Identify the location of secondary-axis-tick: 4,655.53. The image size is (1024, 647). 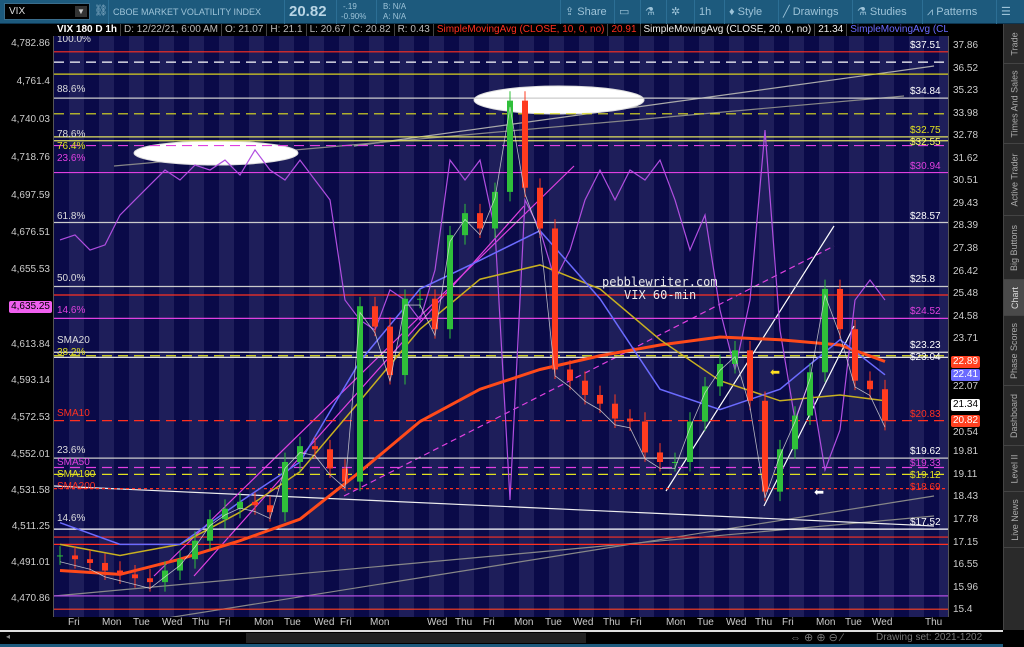
(30, 270).